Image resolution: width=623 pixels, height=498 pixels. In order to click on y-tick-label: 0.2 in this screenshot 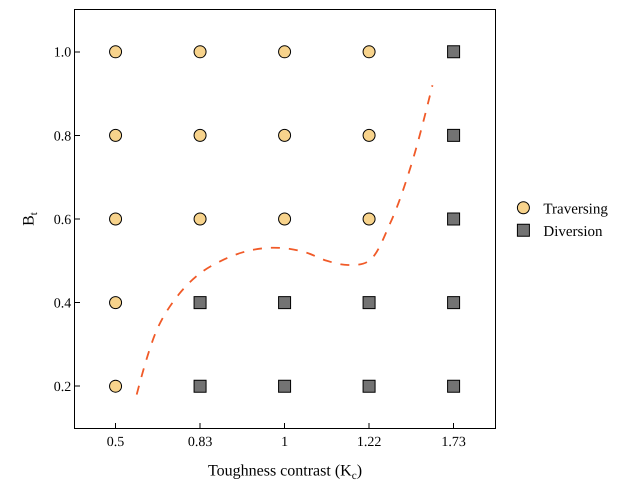, I will do `click(63, 388)`.